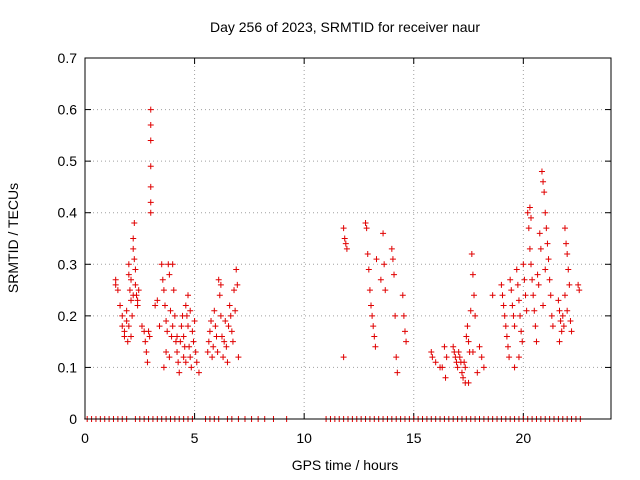  What do you see at coordinates (73, 419) in the screenshot?
I see `y-tick-label: 0` at bounding box center [73, 419].